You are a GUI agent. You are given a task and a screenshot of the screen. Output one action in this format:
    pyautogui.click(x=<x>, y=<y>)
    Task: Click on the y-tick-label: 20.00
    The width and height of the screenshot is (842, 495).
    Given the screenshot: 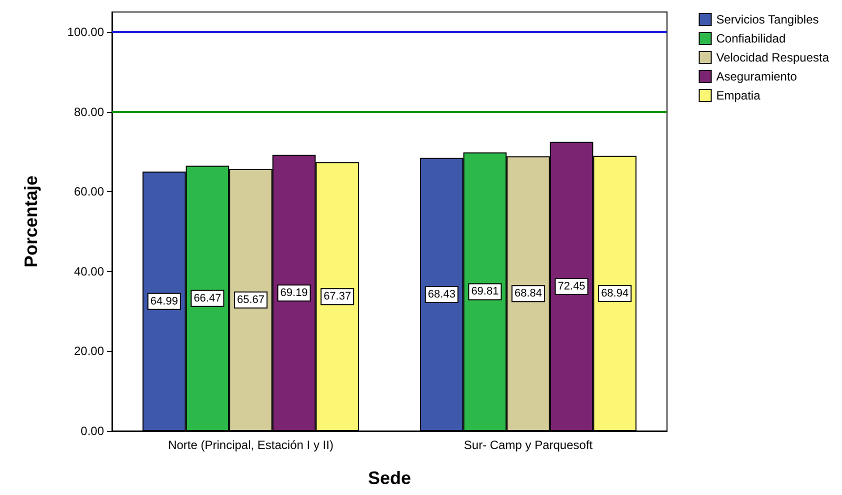 What is the action you would take?
    pyautogui.click(x=89, y=351)
    